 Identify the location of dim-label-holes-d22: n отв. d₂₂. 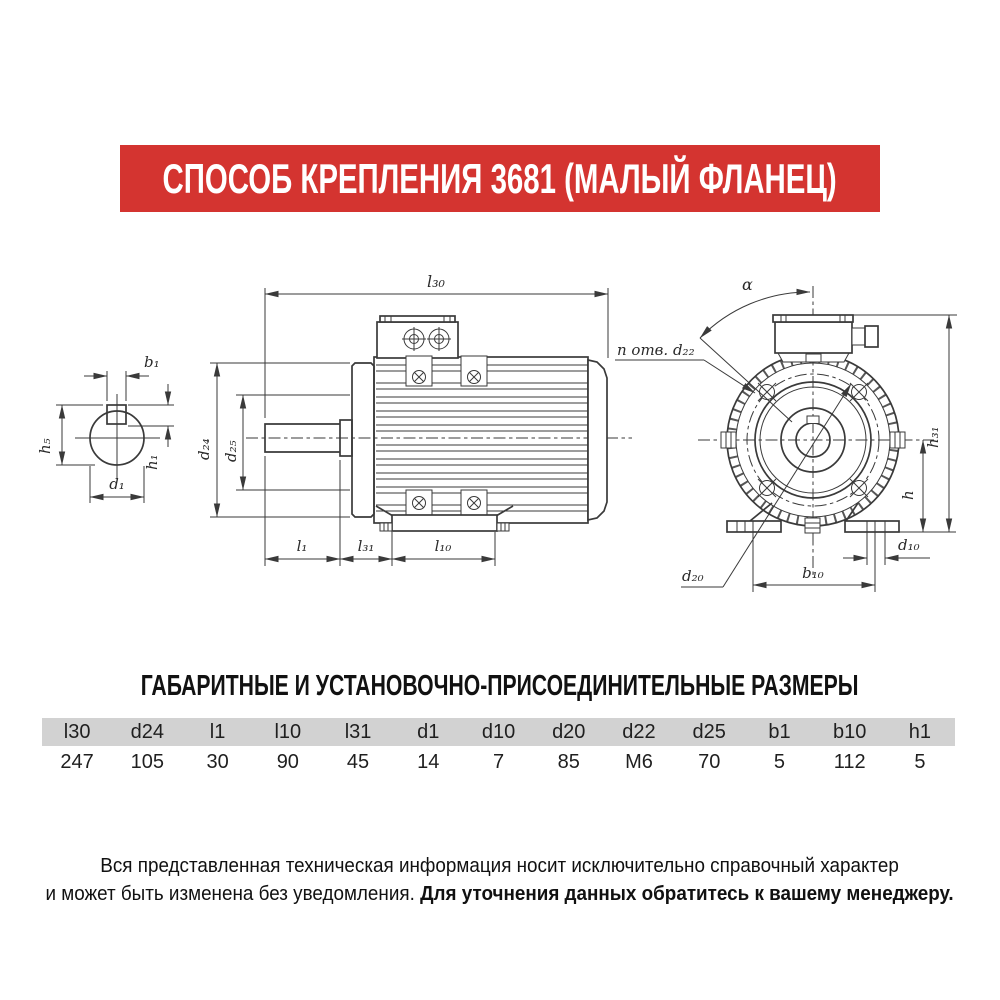
(656, 350).